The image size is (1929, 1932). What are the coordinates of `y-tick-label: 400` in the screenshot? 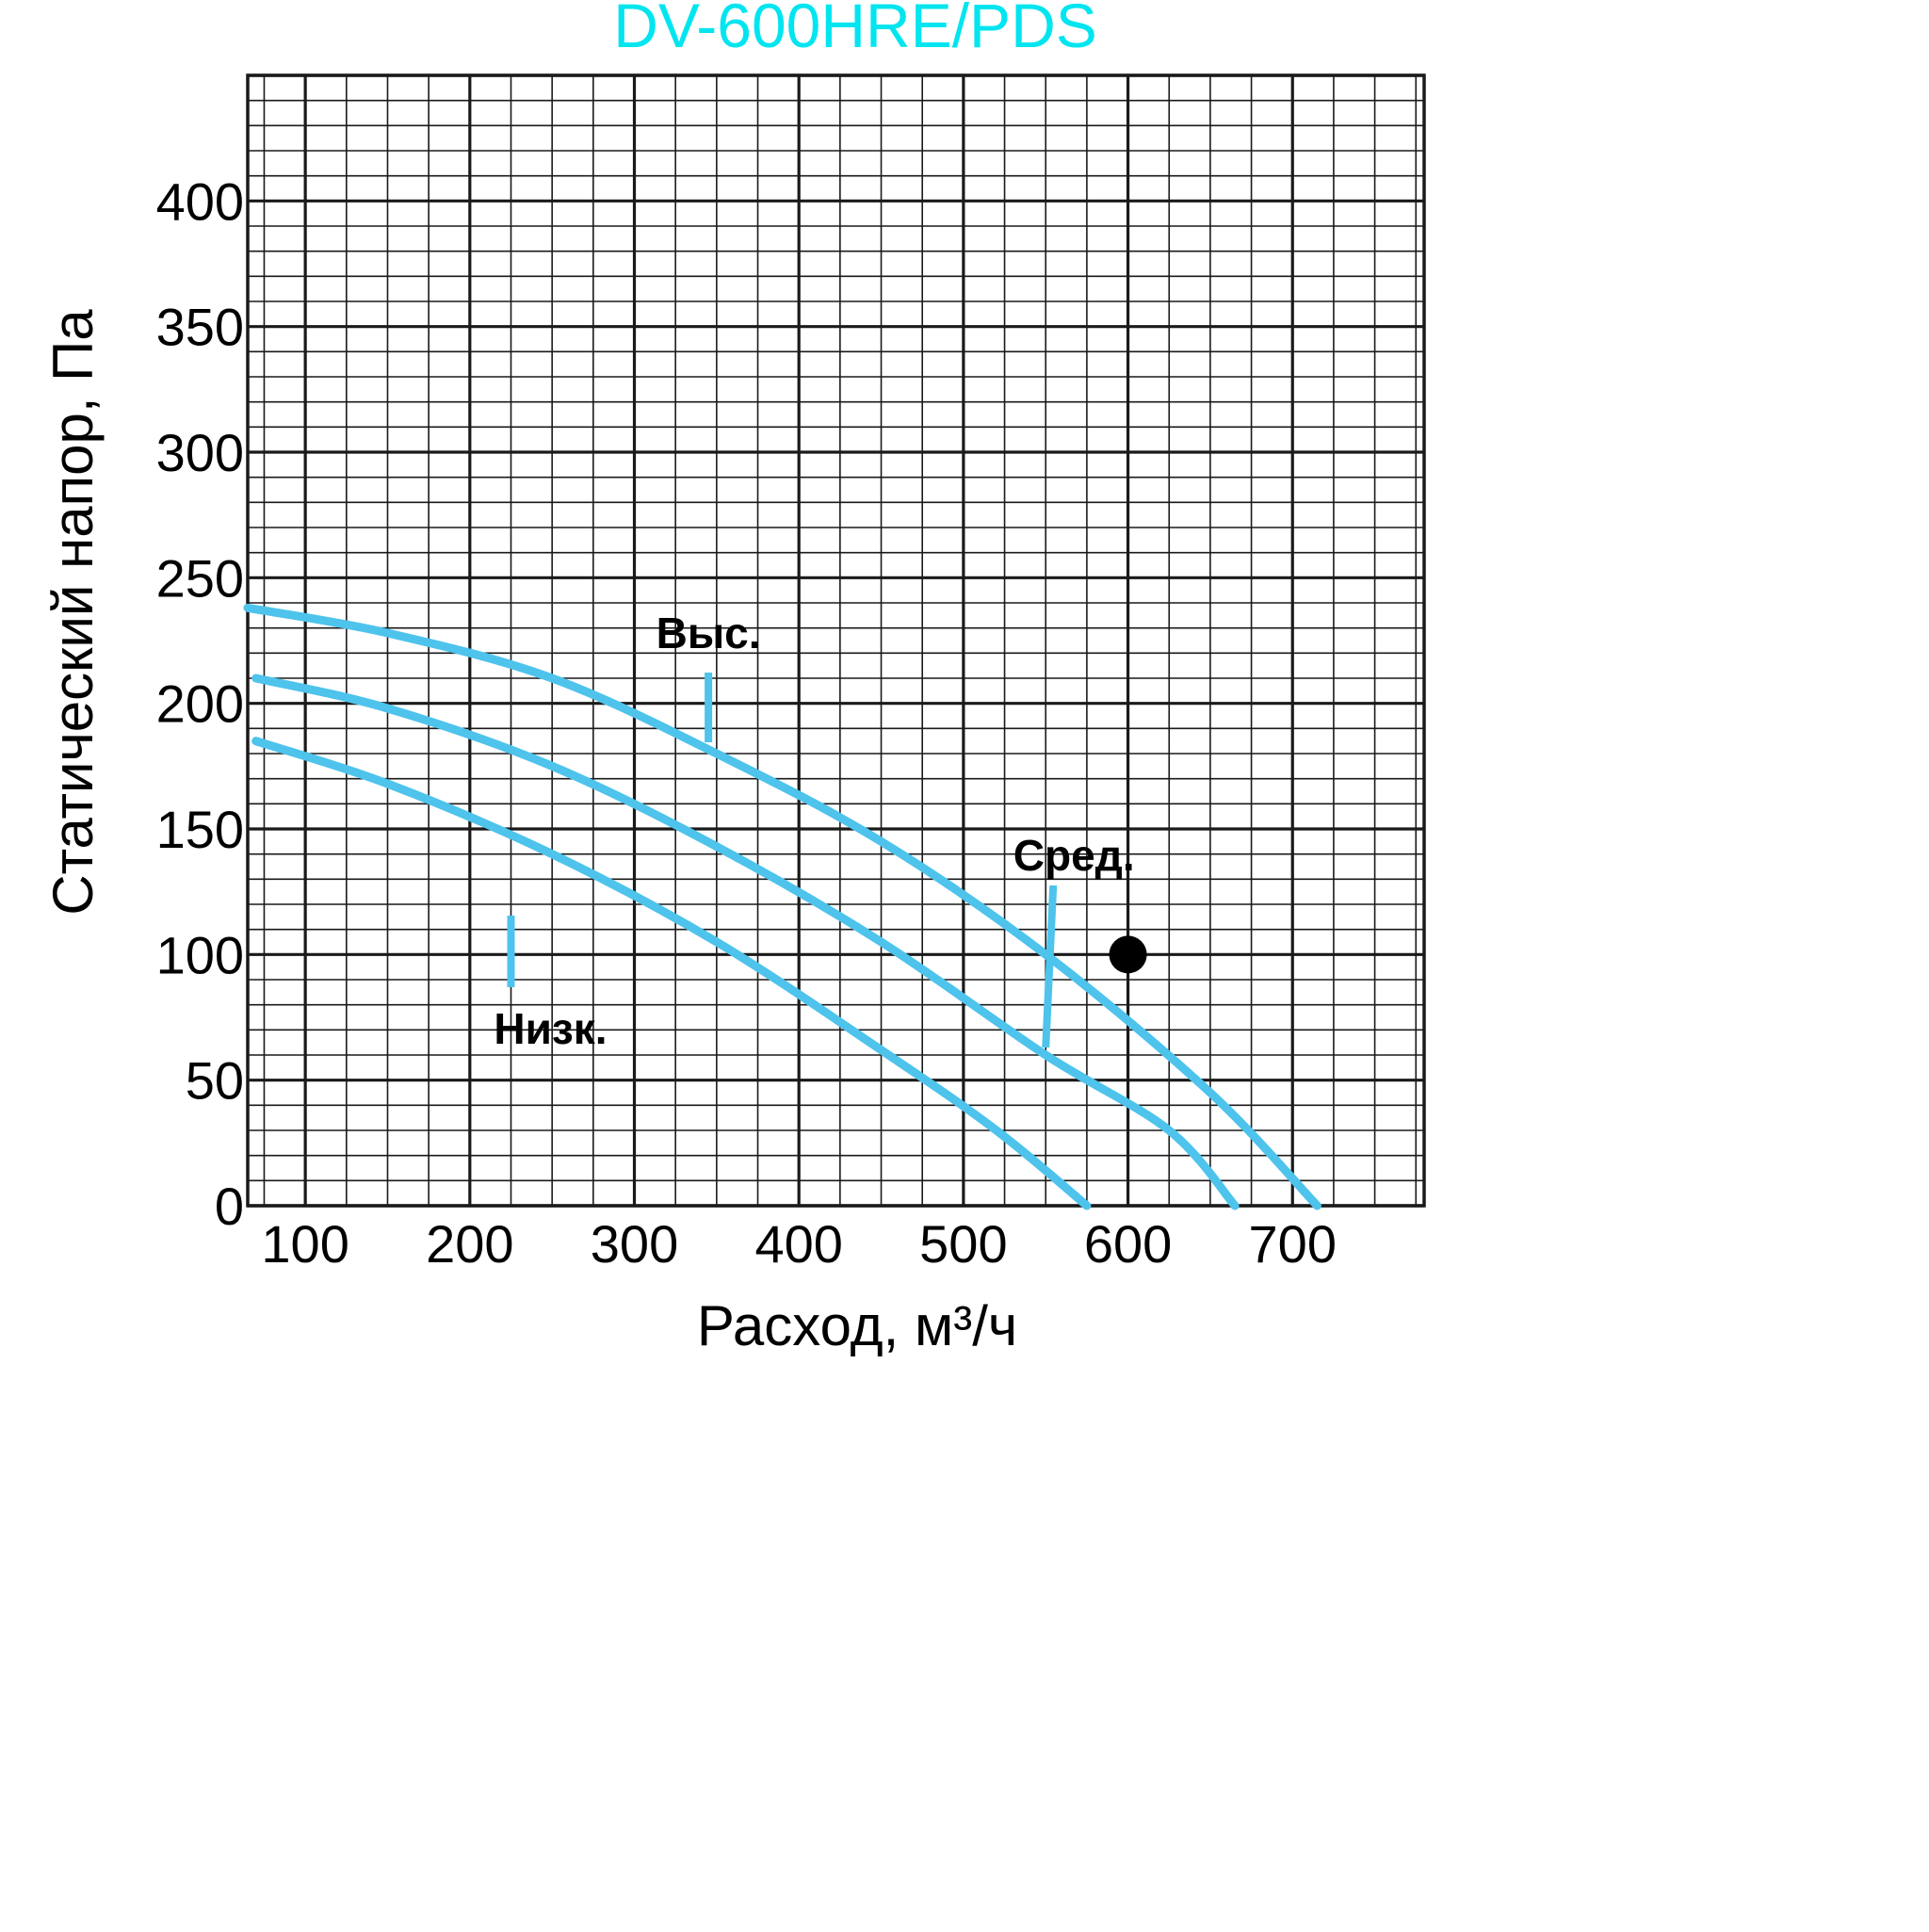 It's located at (200, 201).